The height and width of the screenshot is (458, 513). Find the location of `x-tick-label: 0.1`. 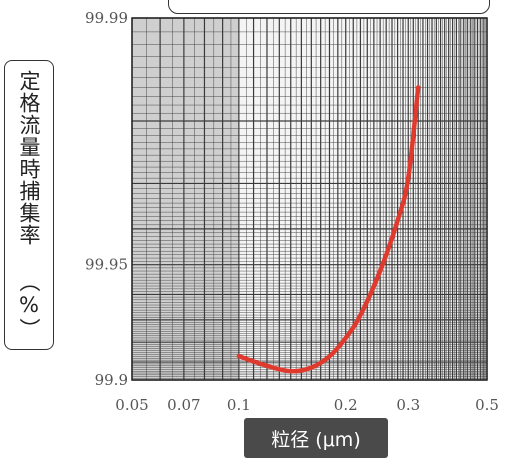

x-tick-label: 0.1 is located at coordinates (239, 405).